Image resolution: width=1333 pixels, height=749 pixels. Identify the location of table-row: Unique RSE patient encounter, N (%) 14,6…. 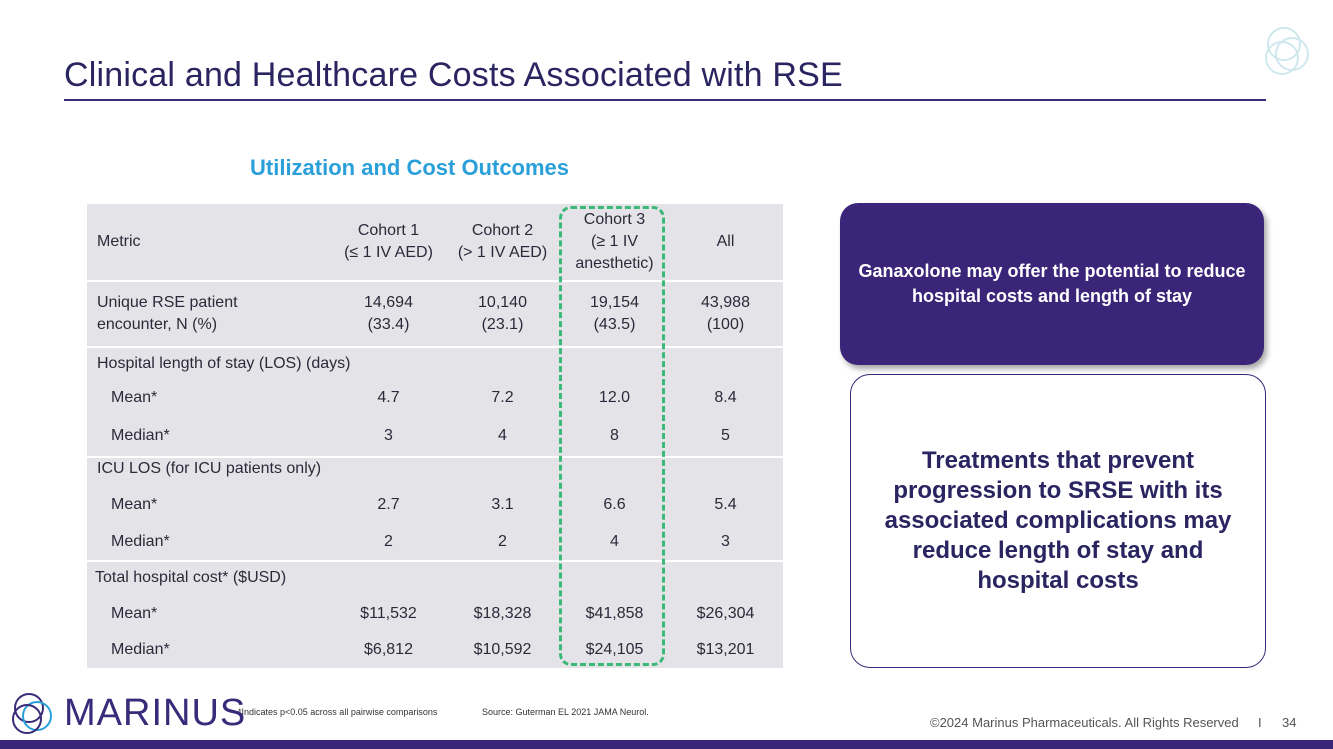
(435, 314).